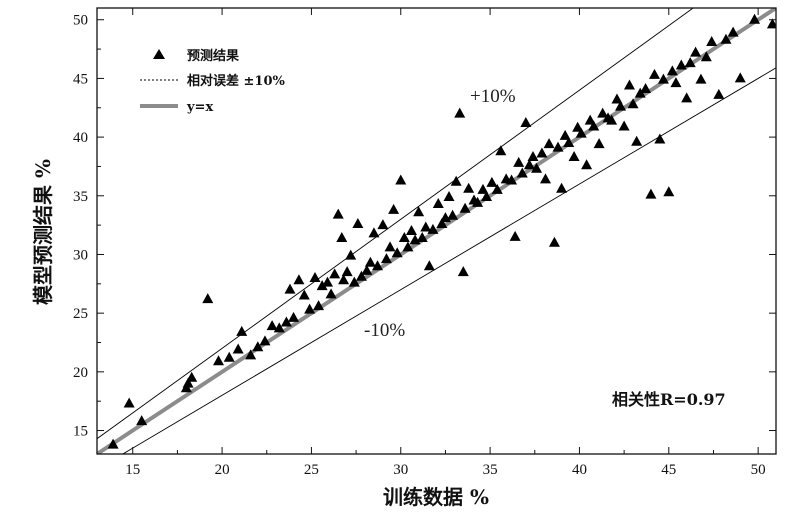 The image size is (808, 517). What do you see at coordinates (80, 79) in the screenshot?
I see `y-tick-label: 45` at bounding box center [80, 79].